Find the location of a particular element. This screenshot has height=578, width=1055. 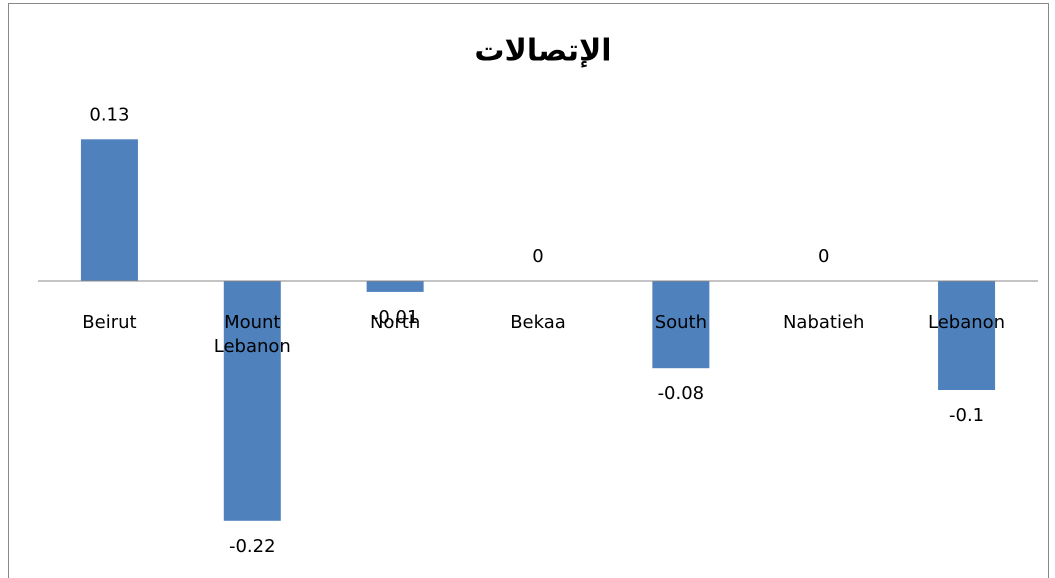

chart-title: الإتصالات is located at coordinates (542, 51).